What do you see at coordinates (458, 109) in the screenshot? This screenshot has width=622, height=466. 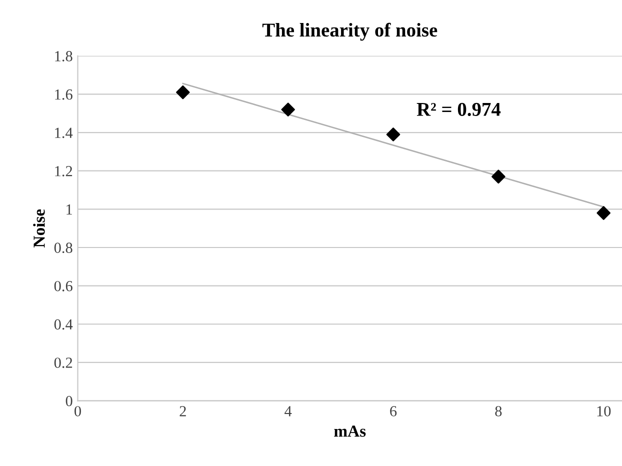 I see `annotation: R² = 0.974` at bounding box center [458, 109].